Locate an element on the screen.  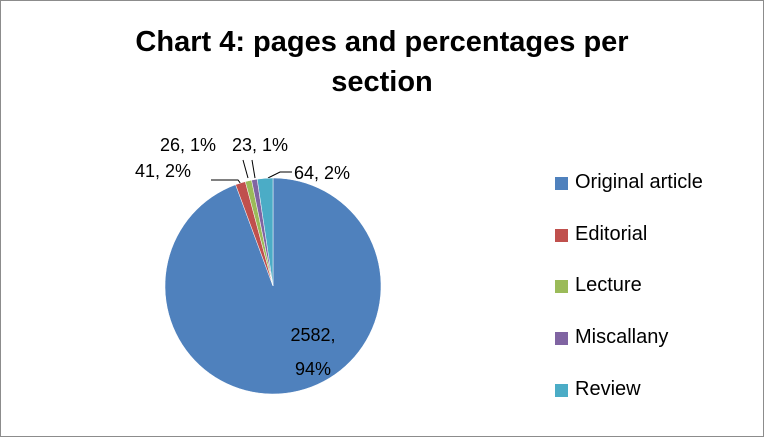
legend-label: Editorial is located at coordinates (611, 233).